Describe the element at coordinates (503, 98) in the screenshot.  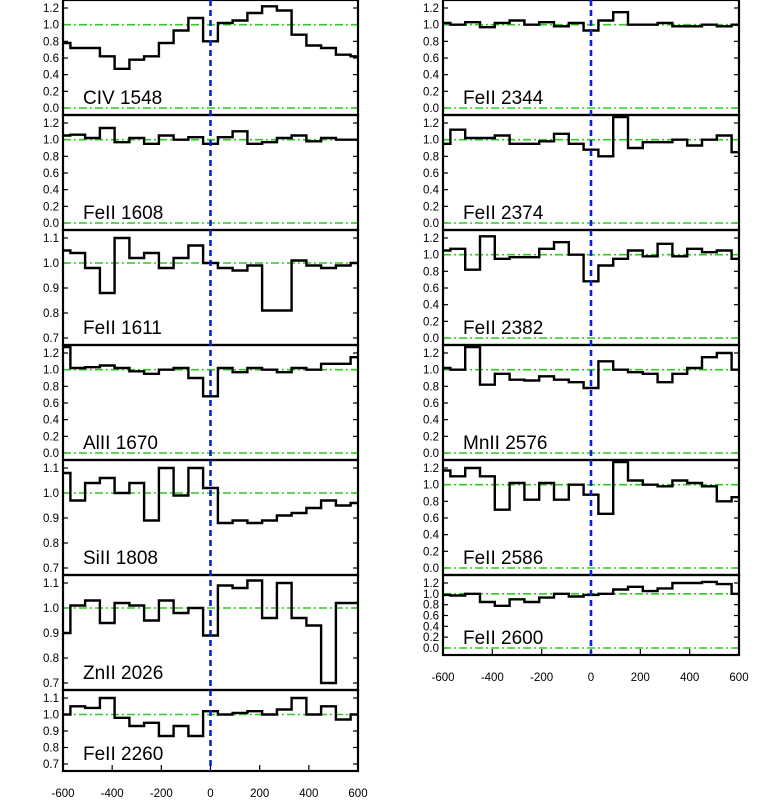
I see `ion-label: FeII 2344` at that location.